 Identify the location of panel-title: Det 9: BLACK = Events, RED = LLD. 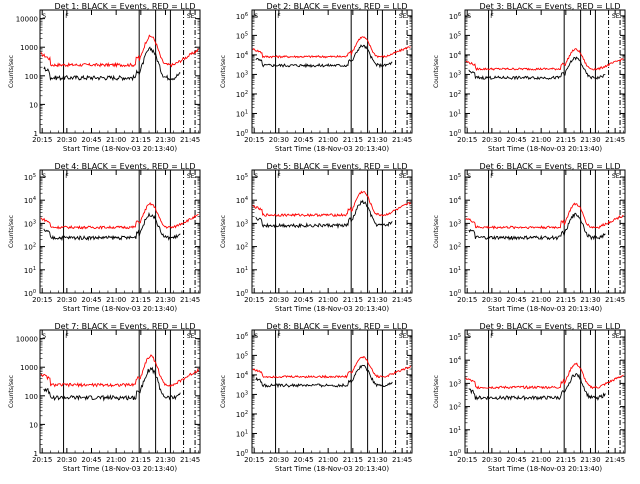
(550, 326).